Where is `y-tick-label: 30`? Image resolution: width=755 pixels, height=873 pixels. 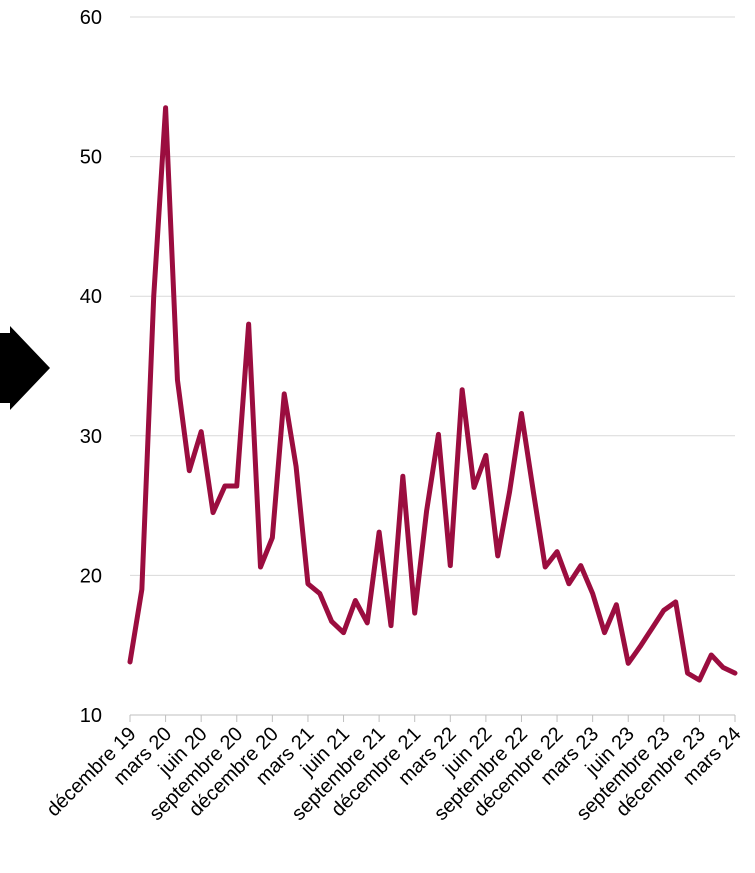 y-tick-label: 30 is located at coordinates (91, 437).